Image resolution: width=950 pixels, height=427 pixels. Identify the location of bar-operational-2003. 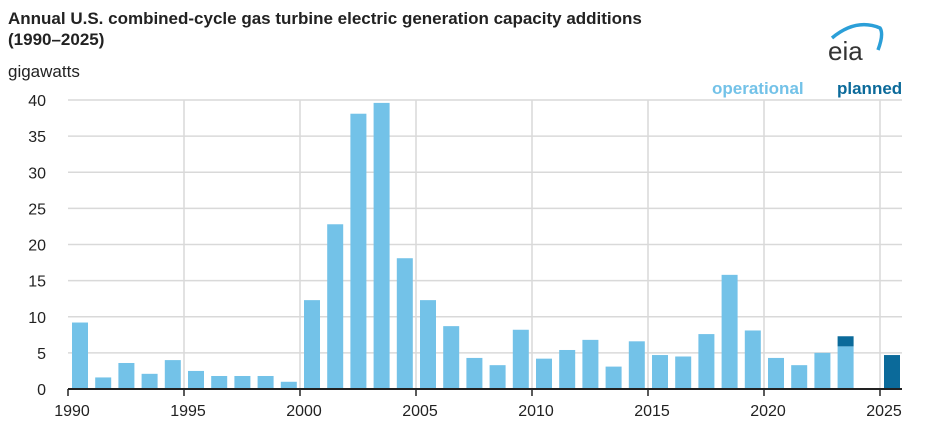
(381, 245).